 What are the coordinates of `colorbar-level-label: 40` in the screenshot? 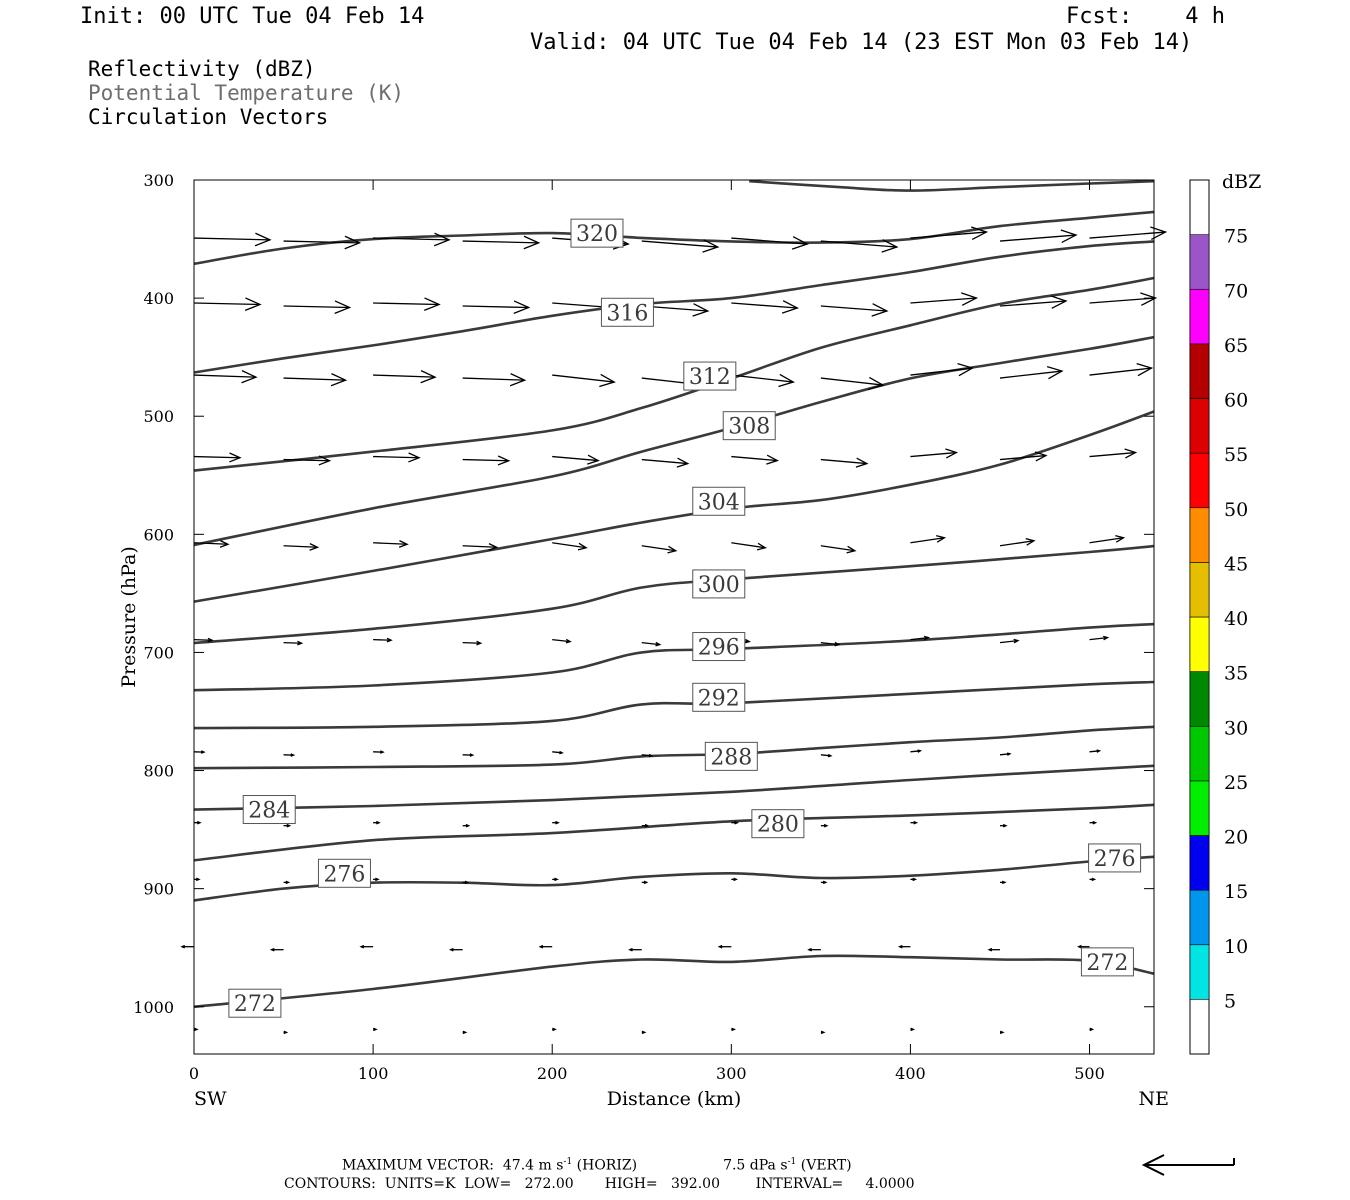 It's located at (1236, 619).